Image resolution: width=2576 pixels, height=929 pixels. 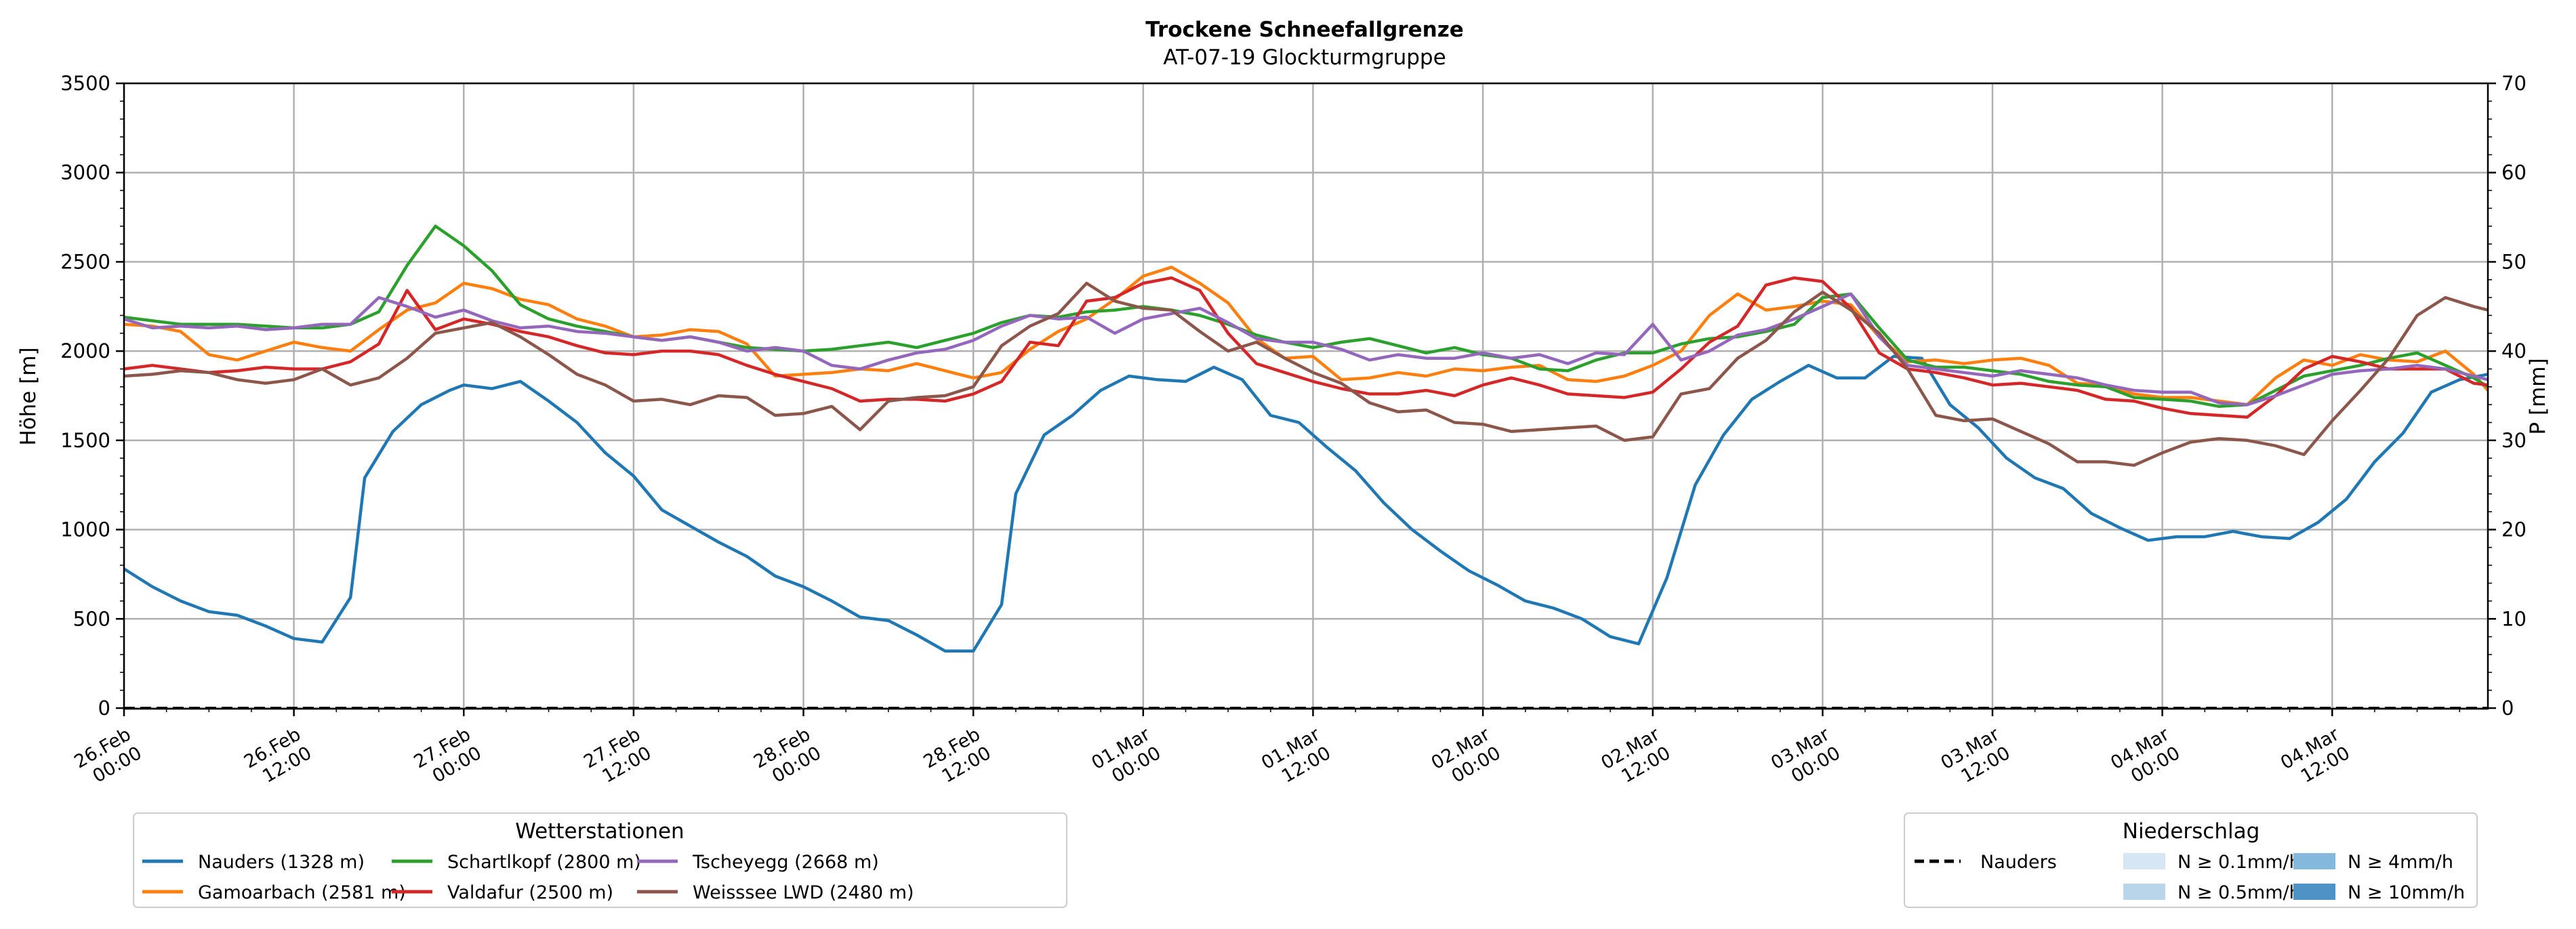 What do you see at coordinates (2514, 172) in the screenshot?
I see `y2-tick-label: 60` at bounding box center [2514, 172].